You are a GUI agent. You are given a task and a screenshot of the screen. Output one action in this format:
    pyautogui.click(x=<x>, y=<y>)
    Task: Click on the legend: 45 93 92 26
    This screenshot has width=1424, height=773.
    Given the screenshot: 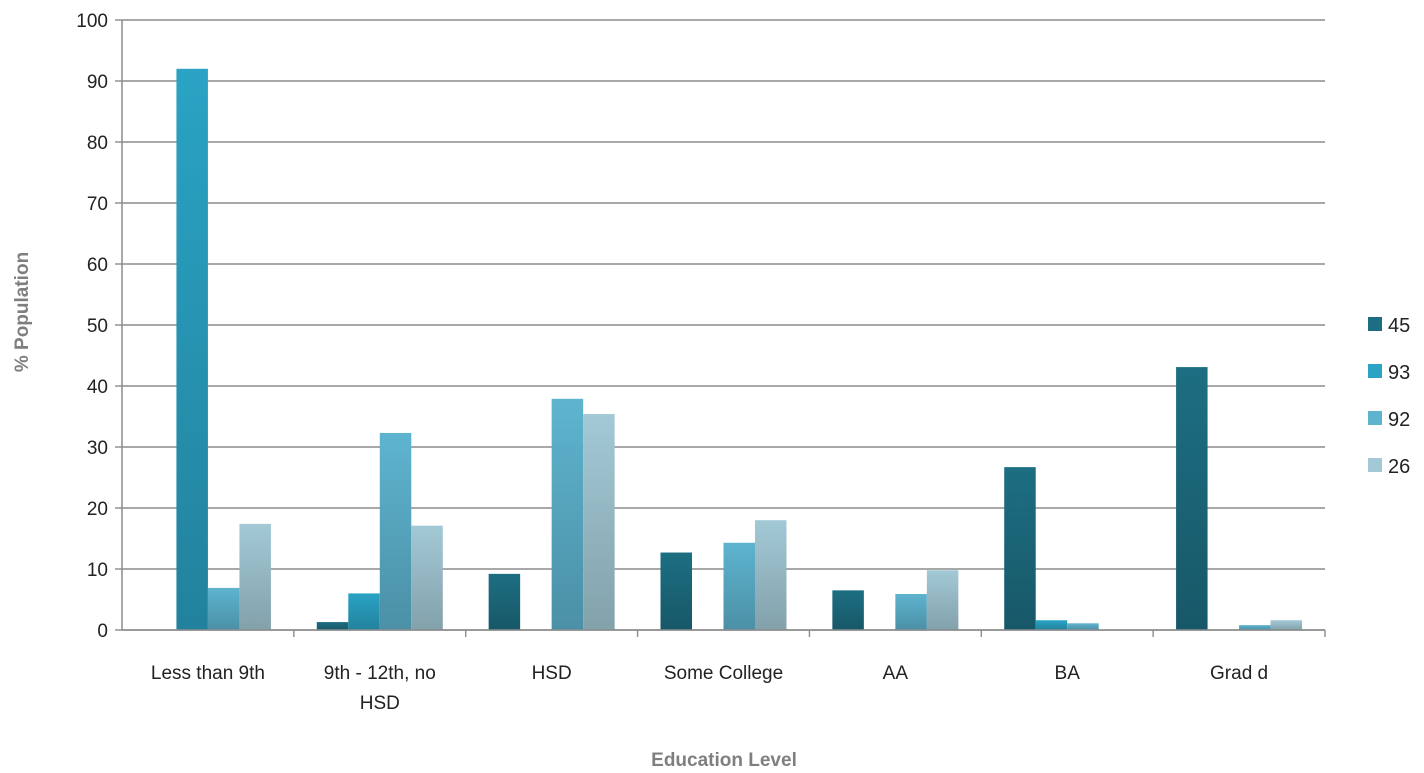 What is the action you would take?
    pyautogui.click(x=1389, y=396)
    